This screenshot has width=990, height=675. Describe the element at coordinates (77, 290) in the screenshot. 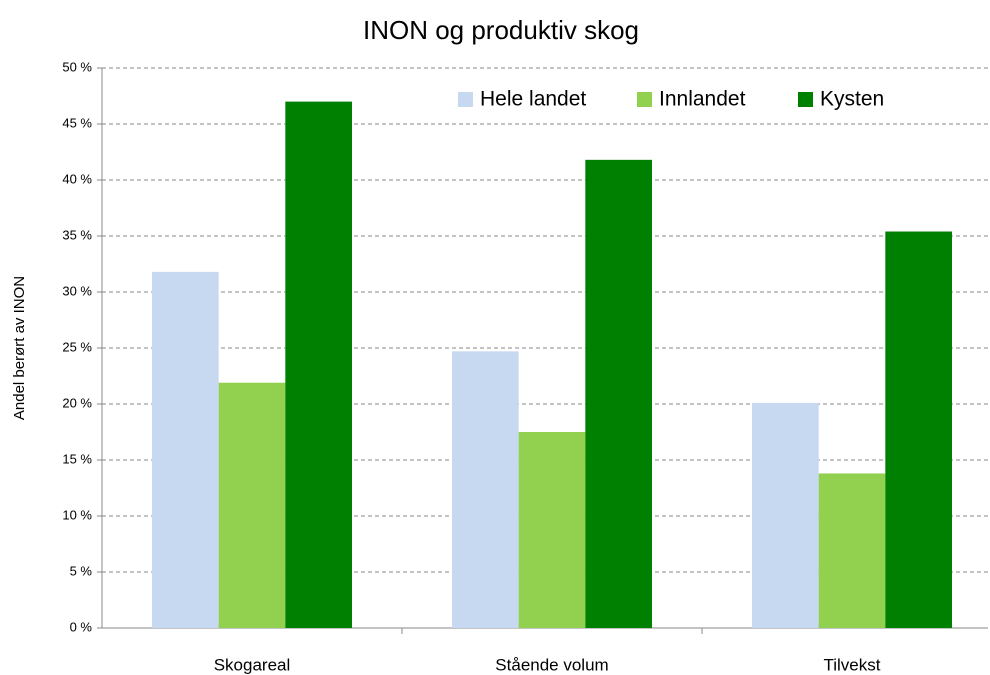

I see `y-tick-label: 30 %` at that location.